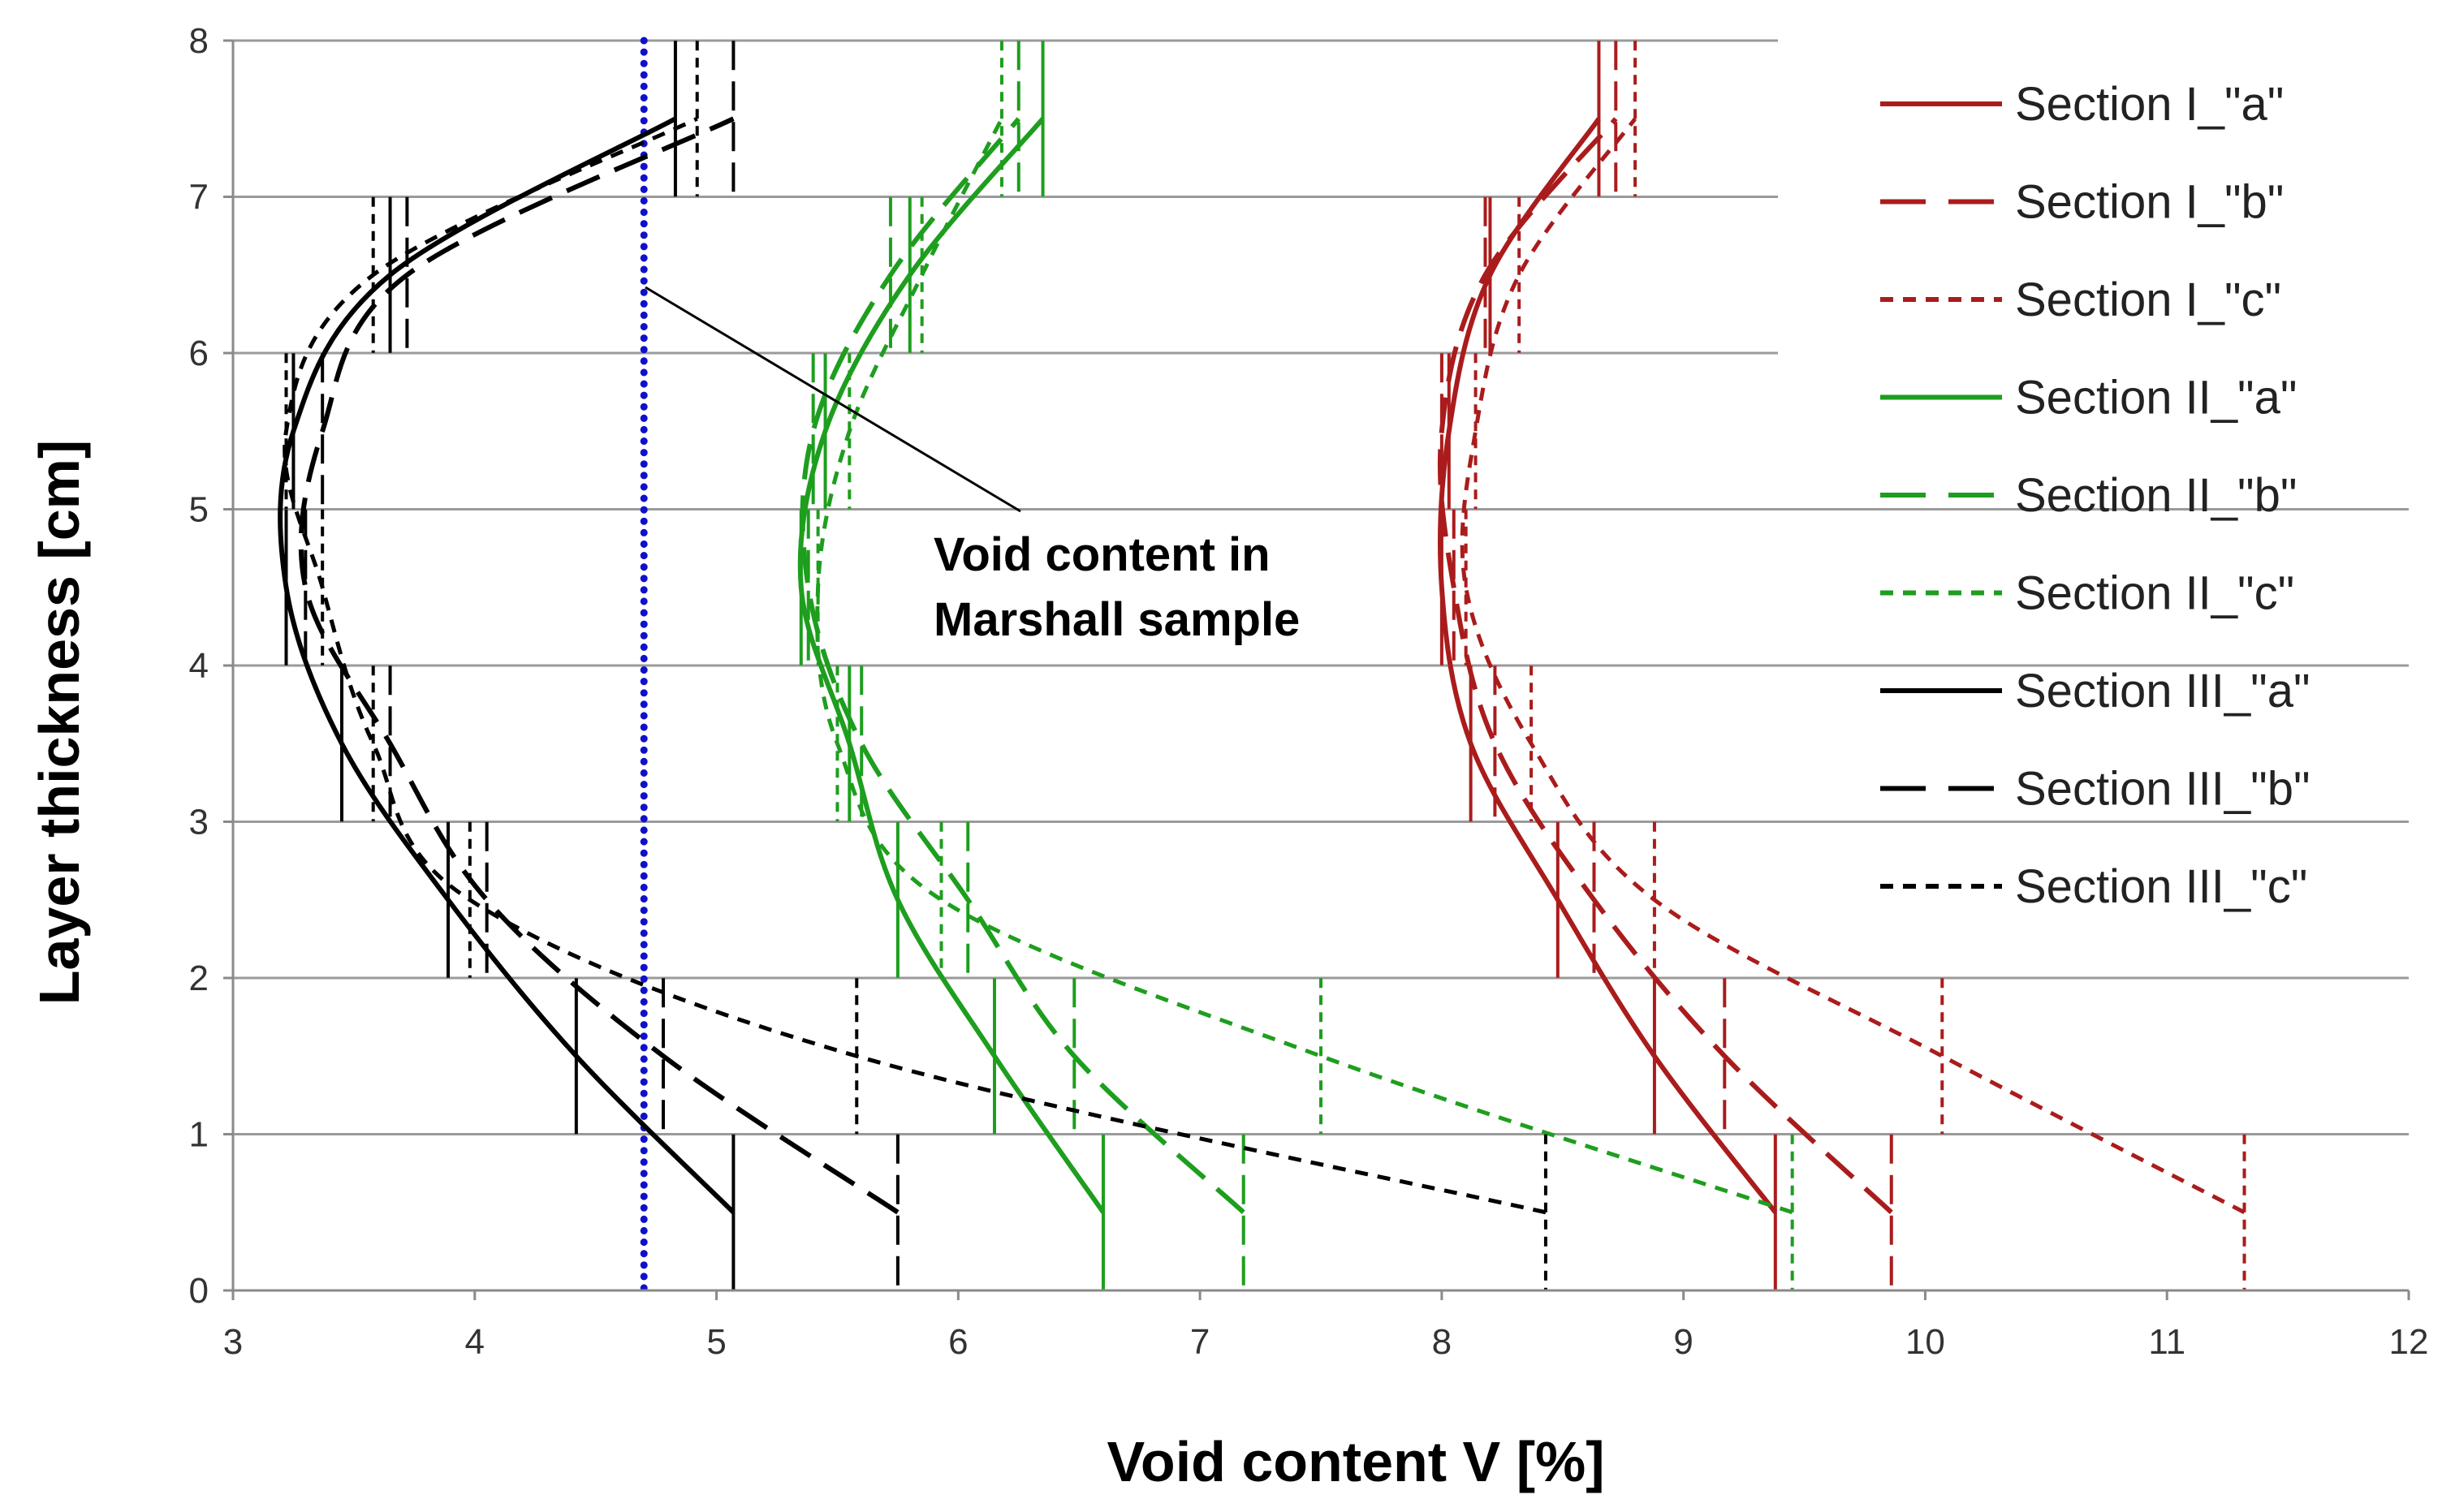 This screenshot has height=1512, width=2455. I want to click on y-tick-label-8: 8, so click(199, 41).